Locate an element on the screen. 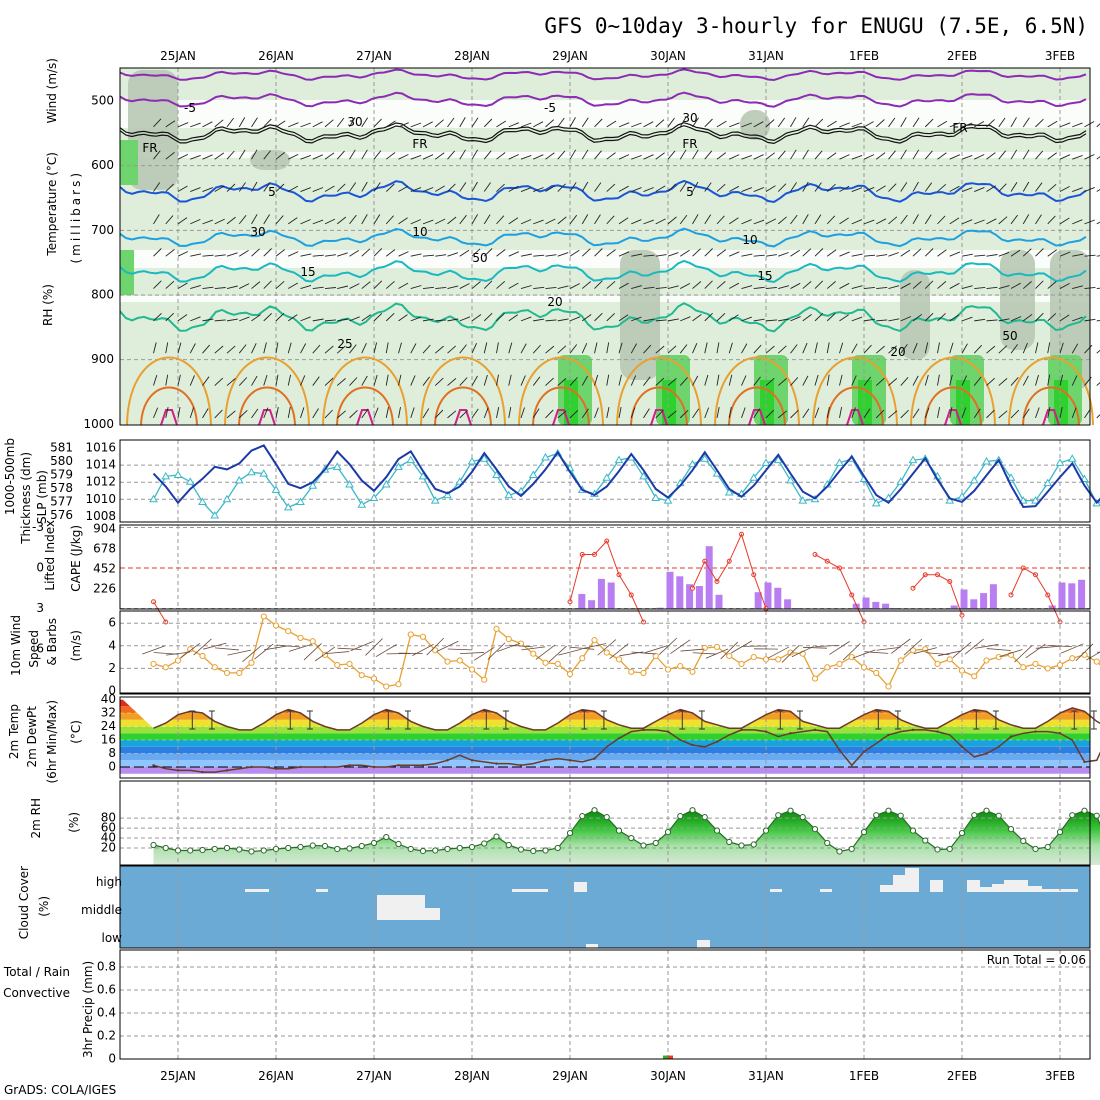 Image resolution: width=1100 pixels, height=1100 pixels. cloud-block is located at coordinates (580, 887).